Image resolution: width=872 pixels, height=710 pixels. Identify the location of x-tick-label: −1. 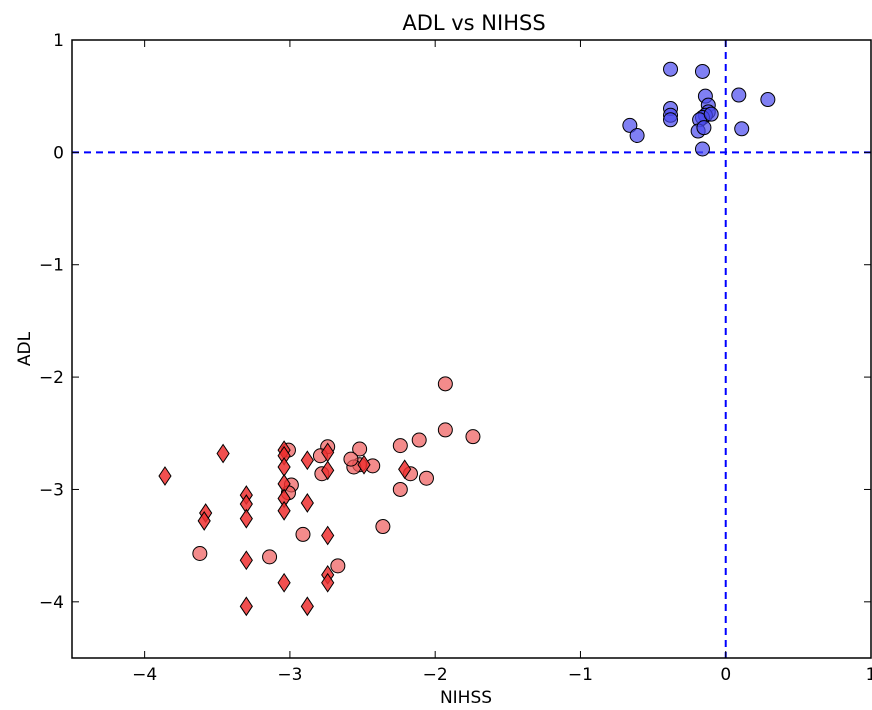
(580, 675).